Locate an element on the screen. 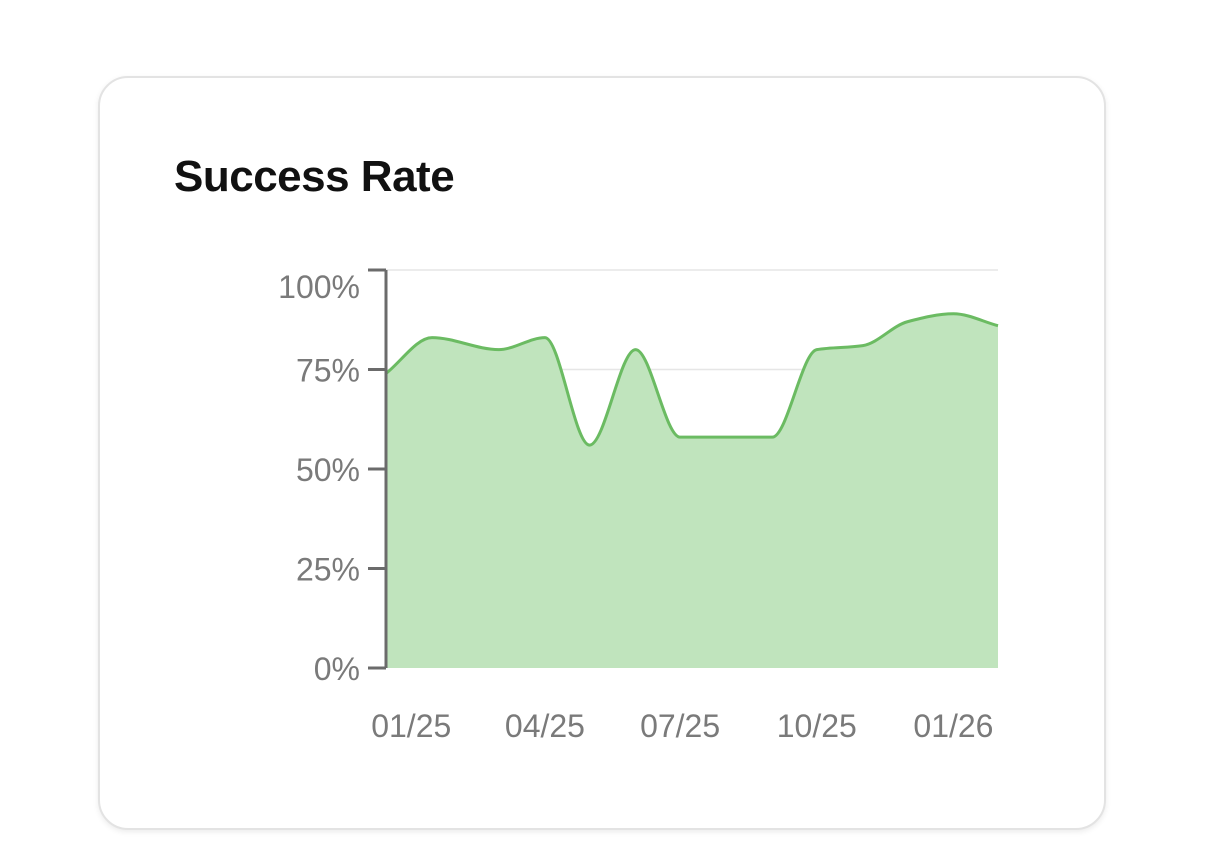 This screenshot has width=1206, height=841. x-tick-label: 04/25 is located at coordinates (545, 726).